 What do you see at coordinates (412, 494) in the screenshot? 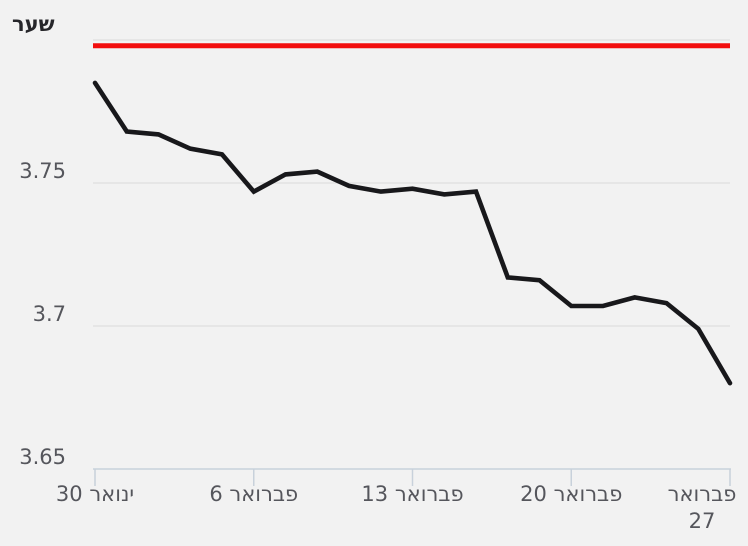
I see `x-tick-label: פברואר 13` at bounding box center [412, 494].